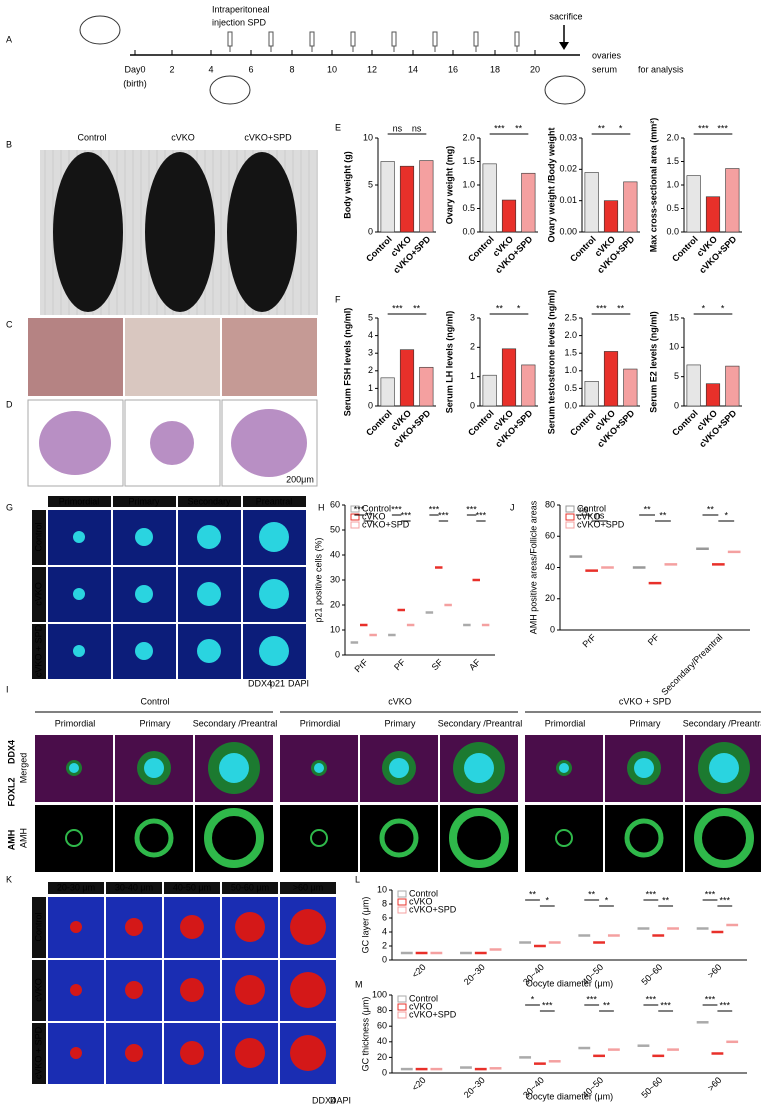  What do you see at coordinates (362, 666) in the screenshot?
I see `x-tick-label: PrF` at bounding box center [362, 666].